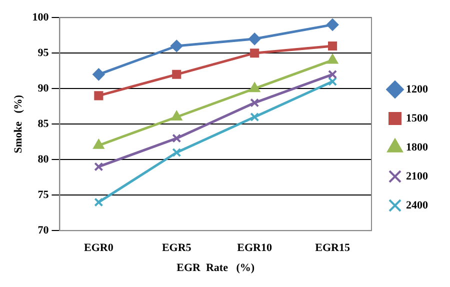  Describe the element at coordinates (417, 89) in the screenshot. I see `legend-label: 1200` at that location.